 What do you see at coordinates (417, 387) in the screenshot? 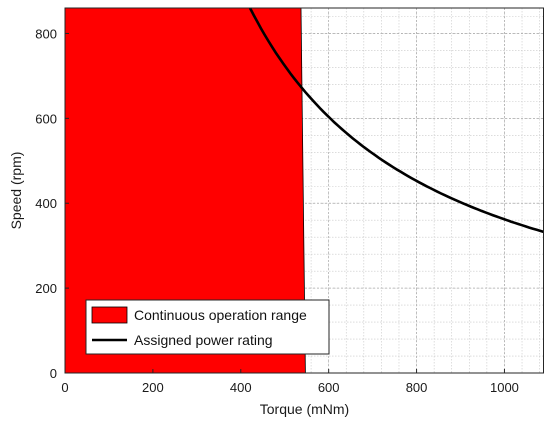
I see `x-tick-label: 800` at bounding box center [417, 387].